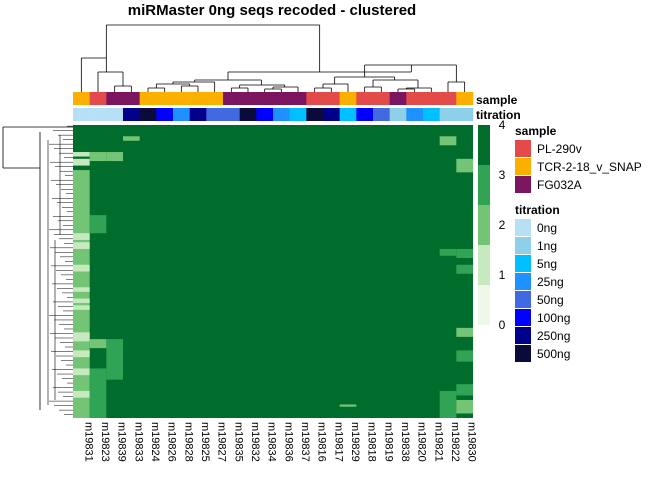 The width and height of the screenshot is (672, 480). Describe the element at coordinates (205, 442) in the screenshot. I see `column-label: m19825` at that location.